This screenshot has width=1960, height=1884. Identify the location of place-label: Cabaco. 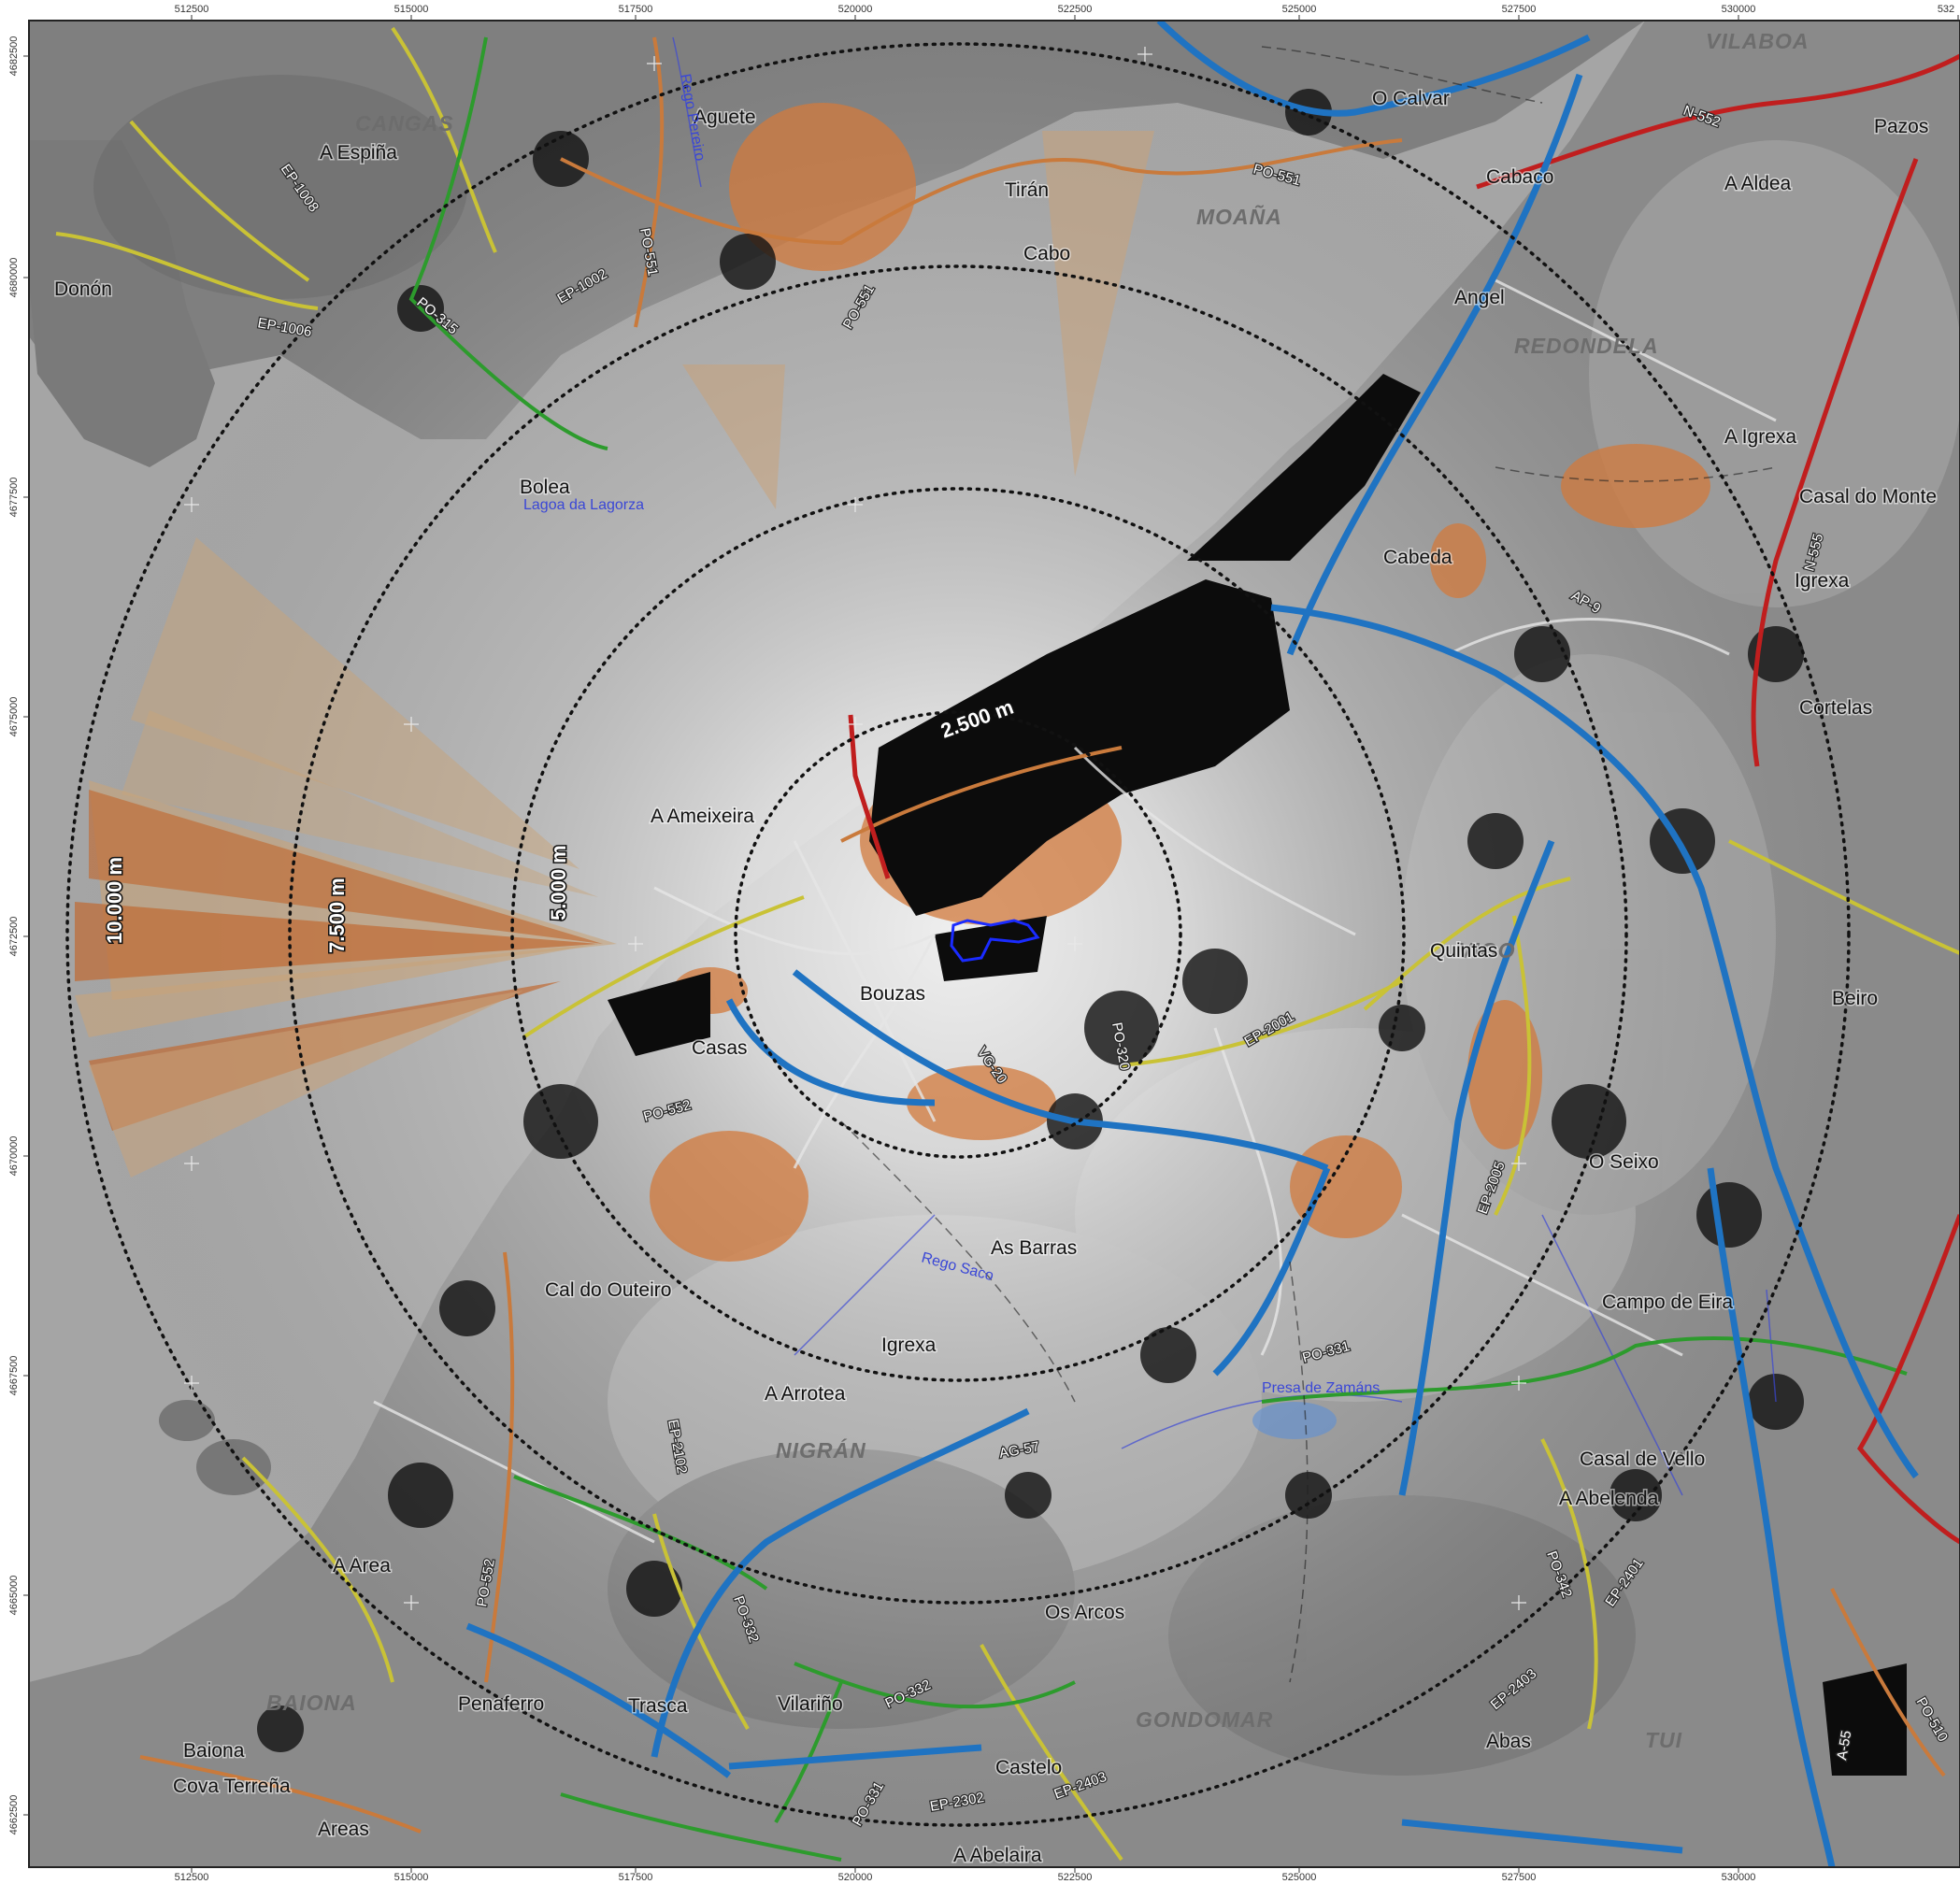
(1519, 177).